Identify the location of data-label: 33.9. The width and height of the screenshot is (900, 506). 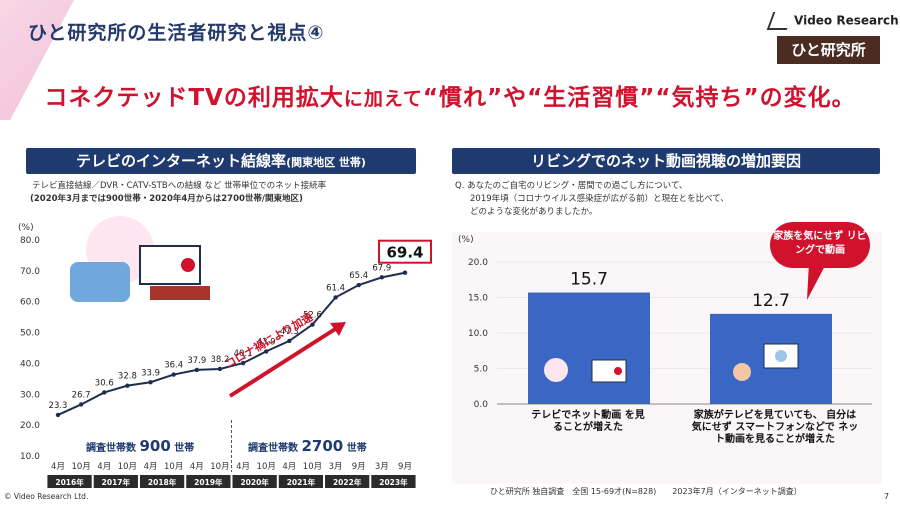
(150, 373).